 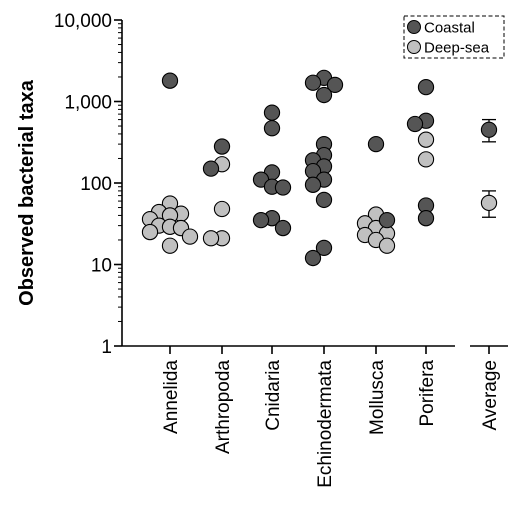 What do you see at coordinates (96, 184) in the screenshot?
I see `y-tick-label: 100` at bounding box center [96, 184].